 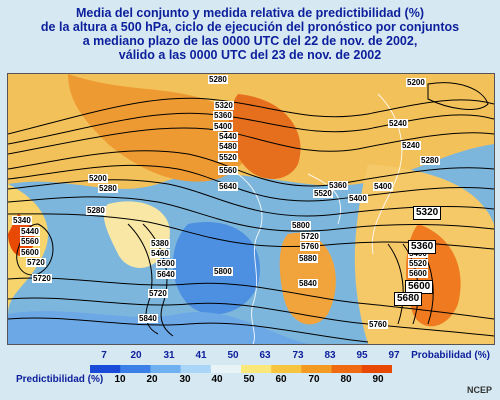 I want to click on predictability-tick: 20, so click(x=152, y=379).